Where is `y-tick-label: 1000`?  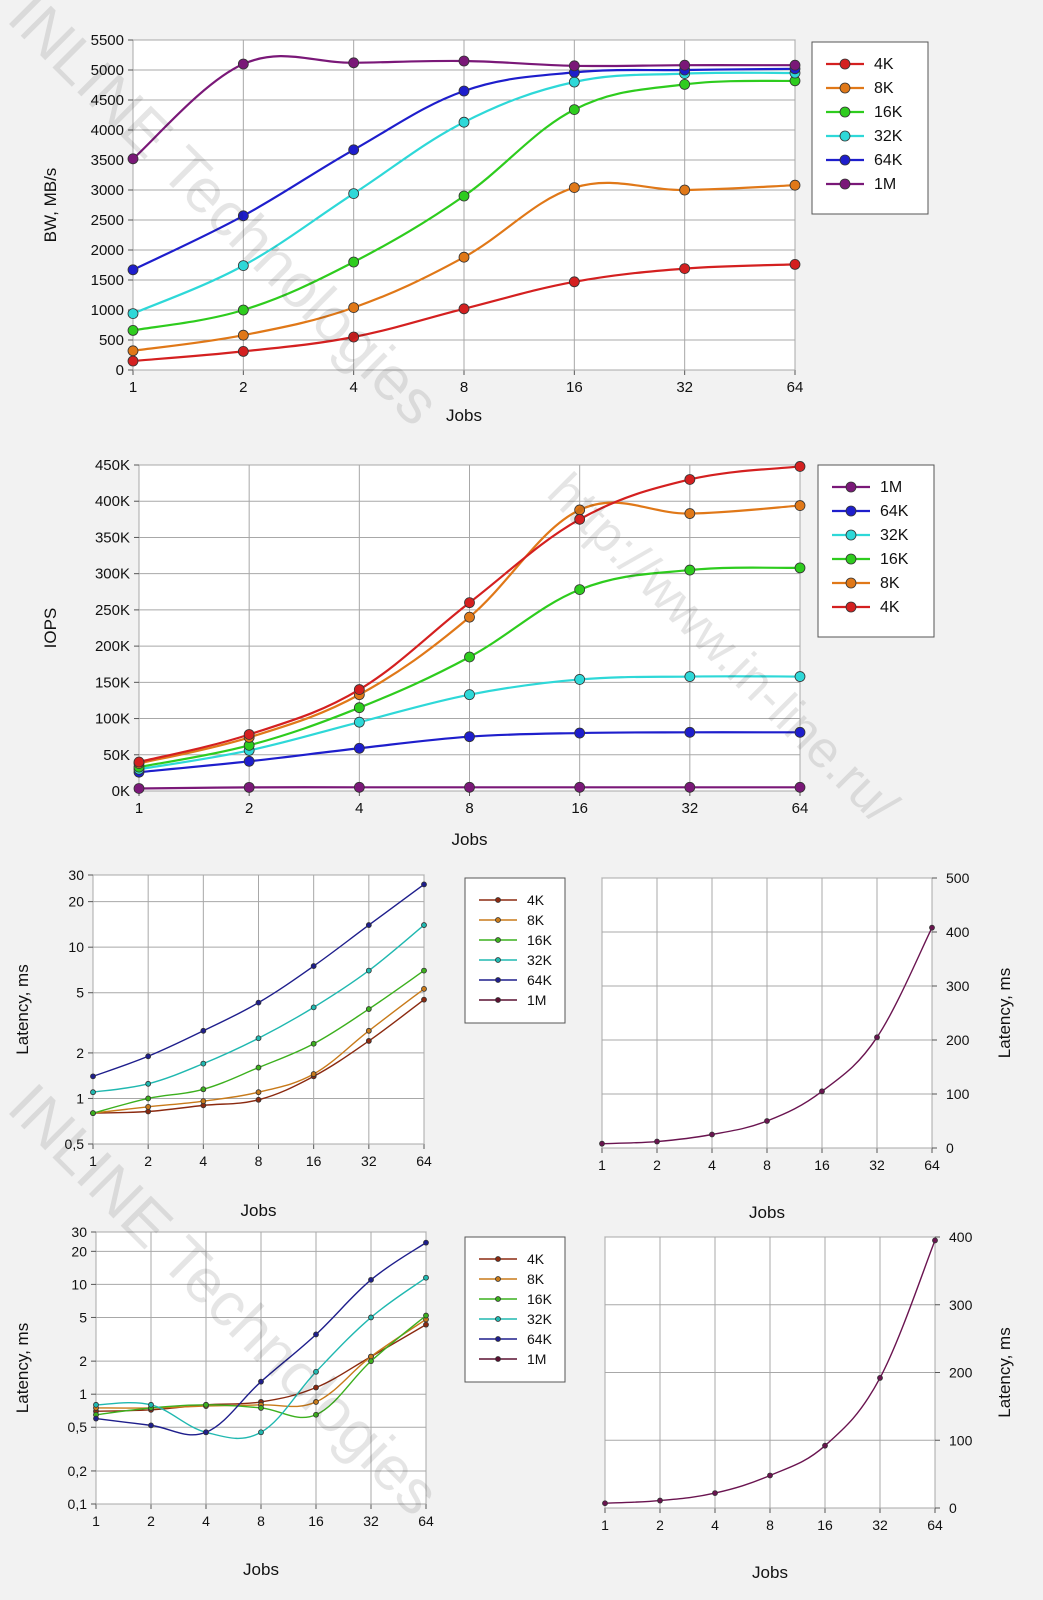
y-tick-label: 1000 is located at coordinates (107, 310).